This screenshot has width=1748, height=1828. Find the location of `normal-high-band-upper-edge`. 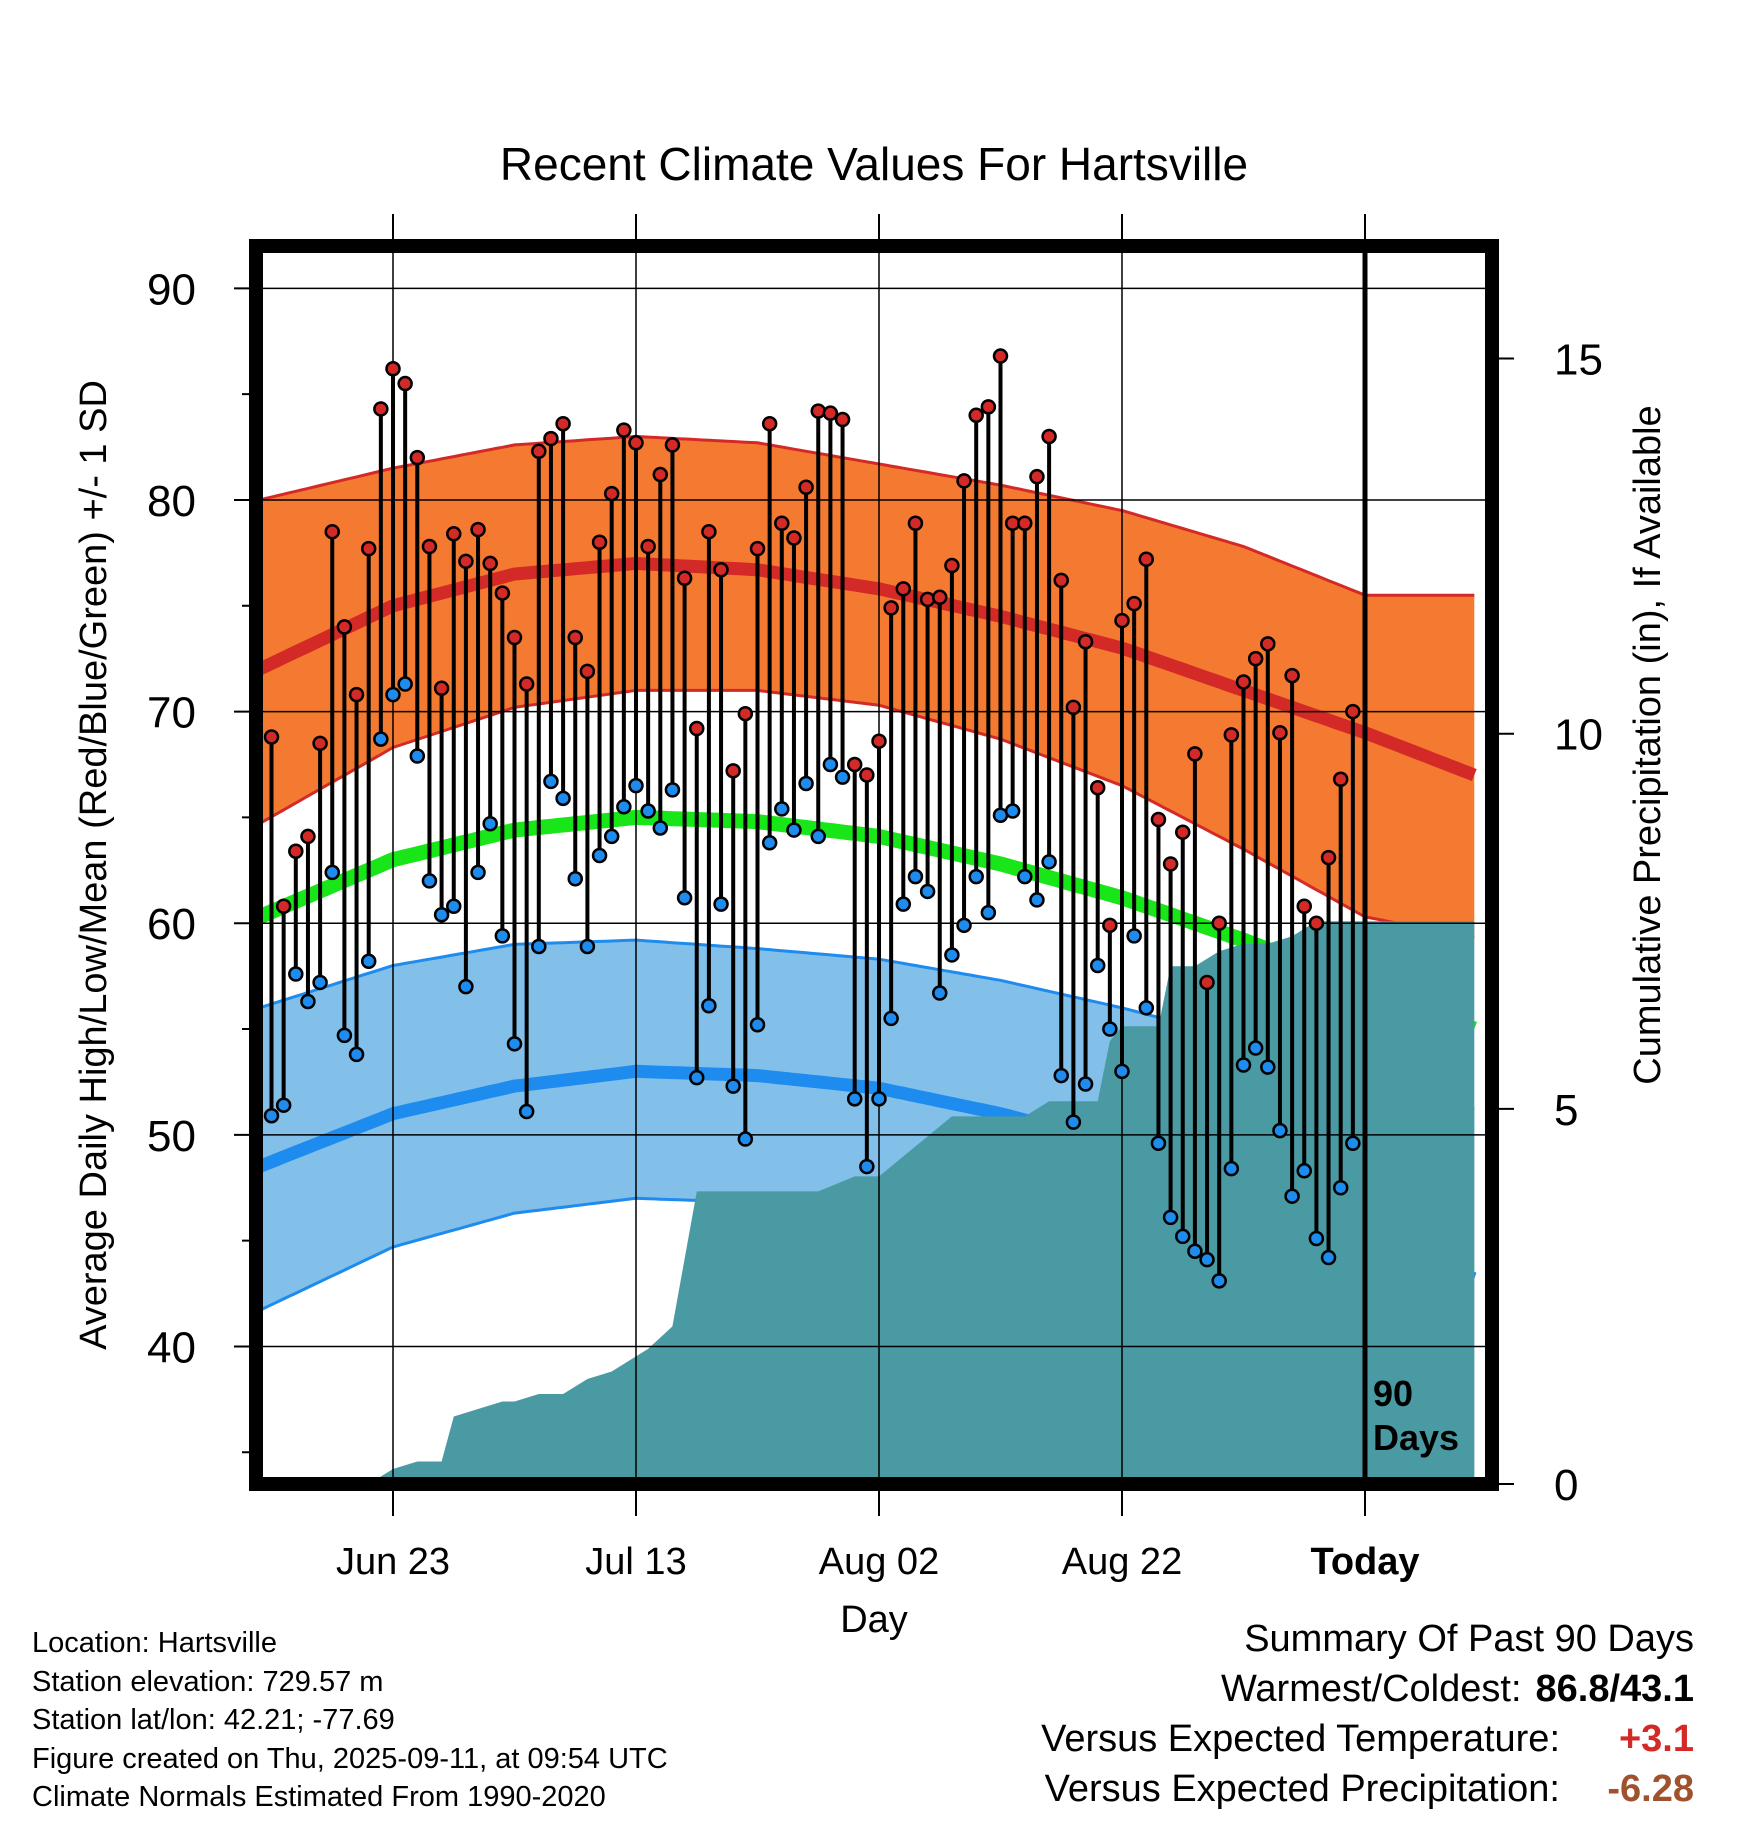

normal-high-band-upper-edge is located at coordinates (866, 515).